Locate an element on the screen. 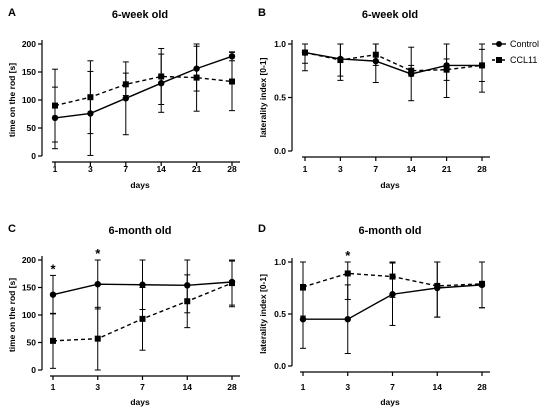 The height and width of the screenshot is (416, 550). panel-letter: D is located at coordinates (262, 229).